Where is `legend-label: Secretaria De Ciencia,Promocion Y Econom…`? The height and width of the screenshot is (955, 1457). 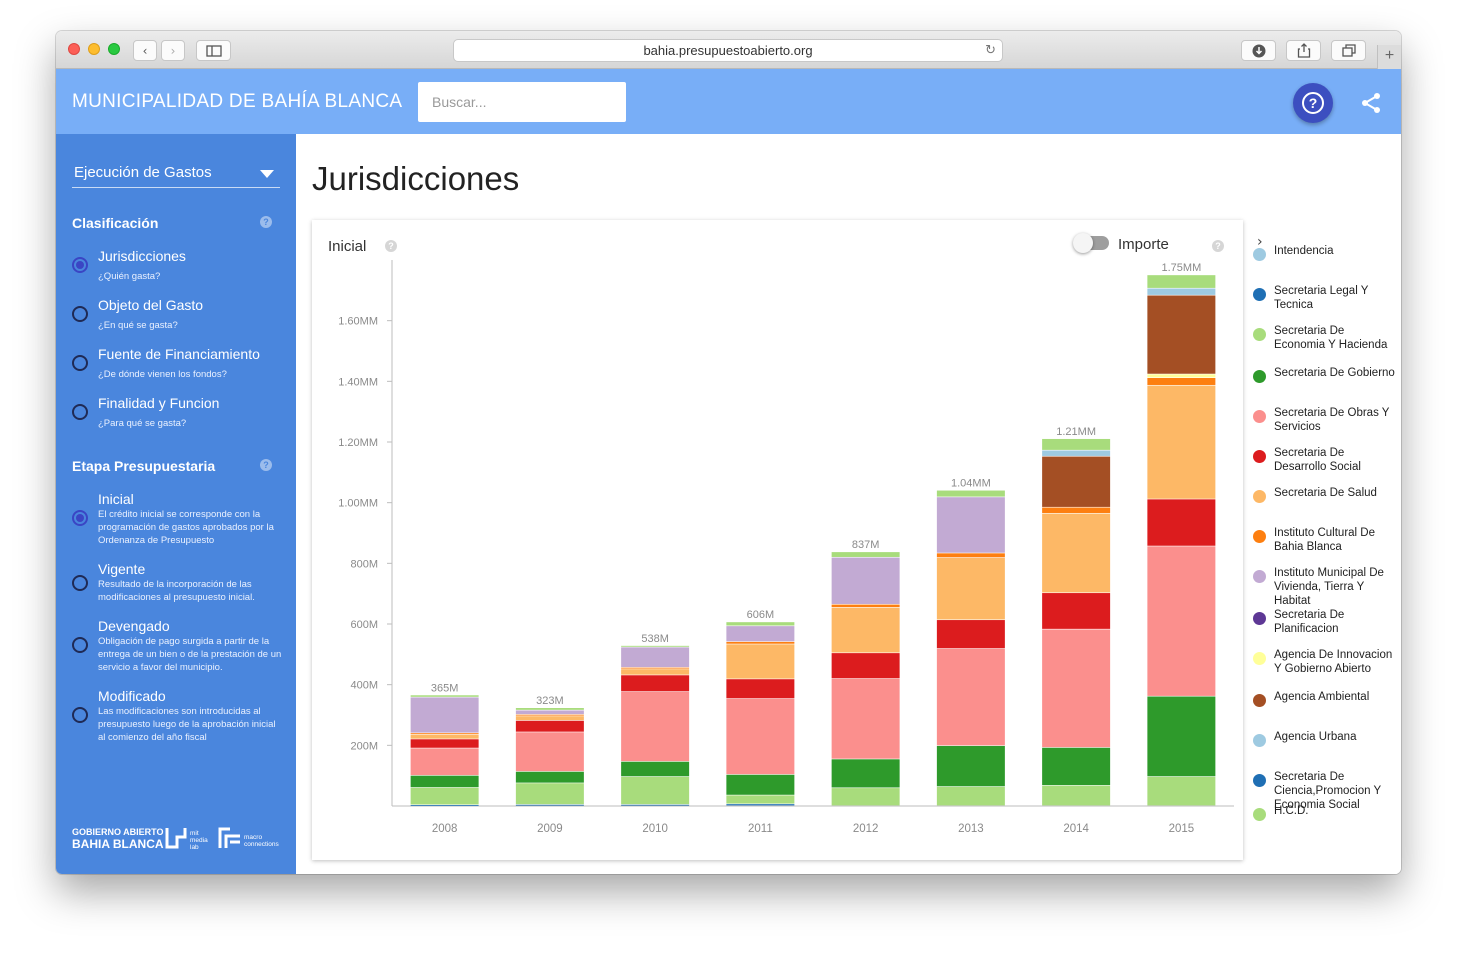 legend-label: Secretaria De Ciencia,Promocion Y Econom… is located at coordinates (1327, 791).